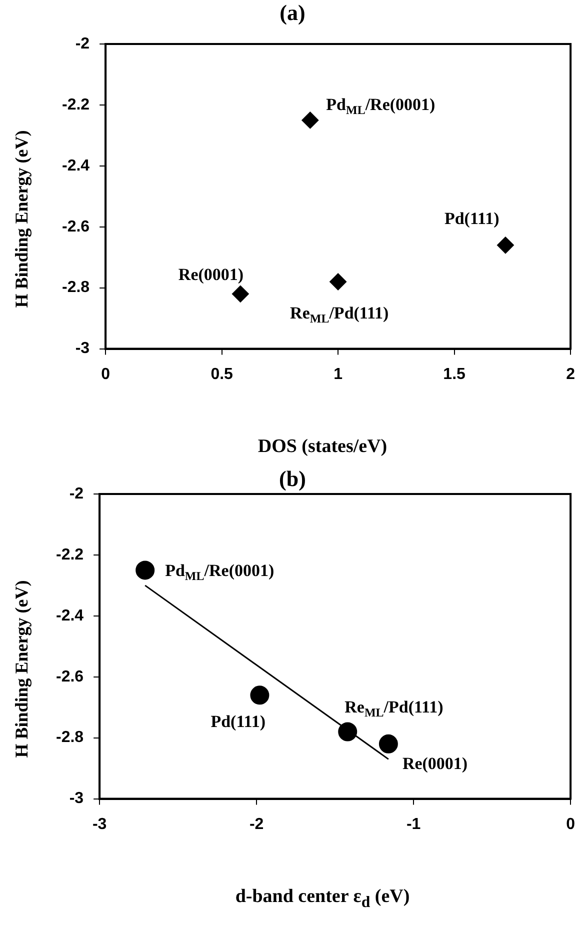 This screenshot has height=929, width=585. What do you see at coordinates (413, 824) in the screenshot?
I see `x-tick-label: -1` at bounding box center [413, 824].